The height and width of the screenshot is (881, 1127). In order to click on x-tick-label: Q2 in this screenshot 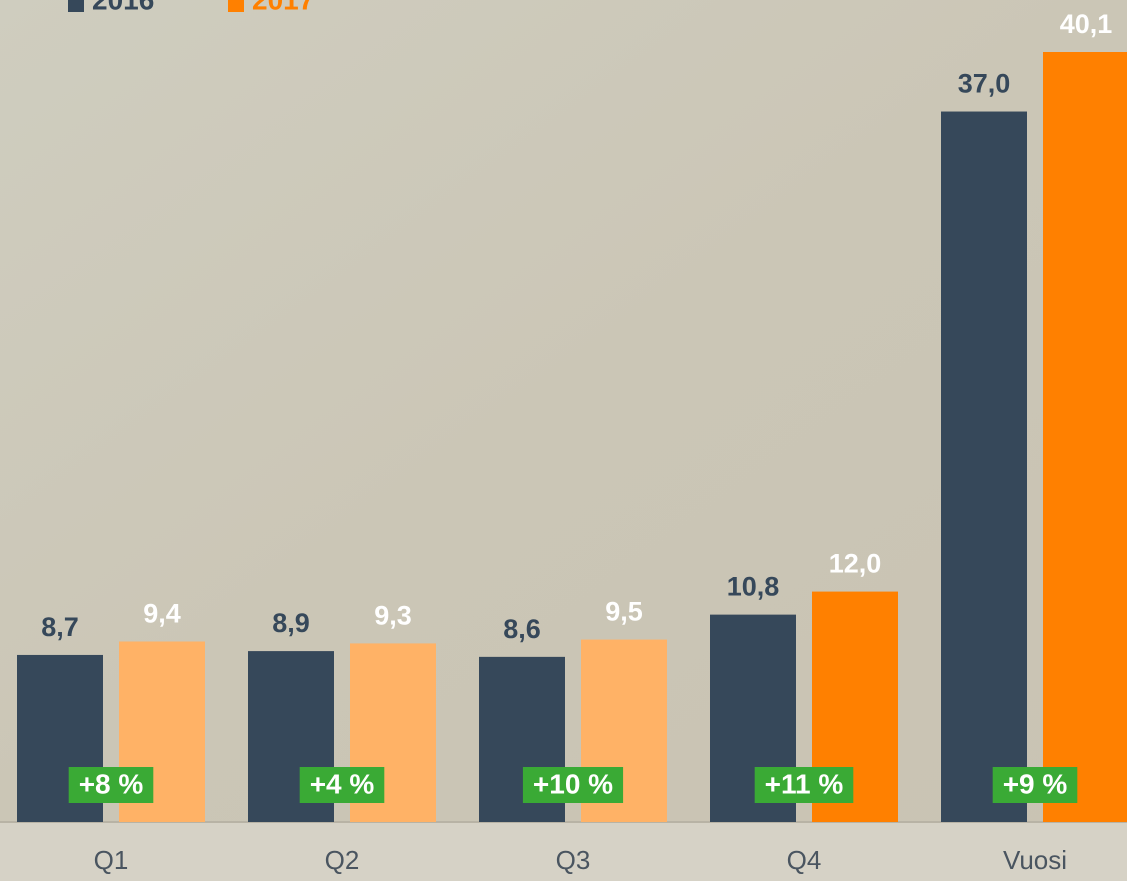, I will do `click(342, 860)`.